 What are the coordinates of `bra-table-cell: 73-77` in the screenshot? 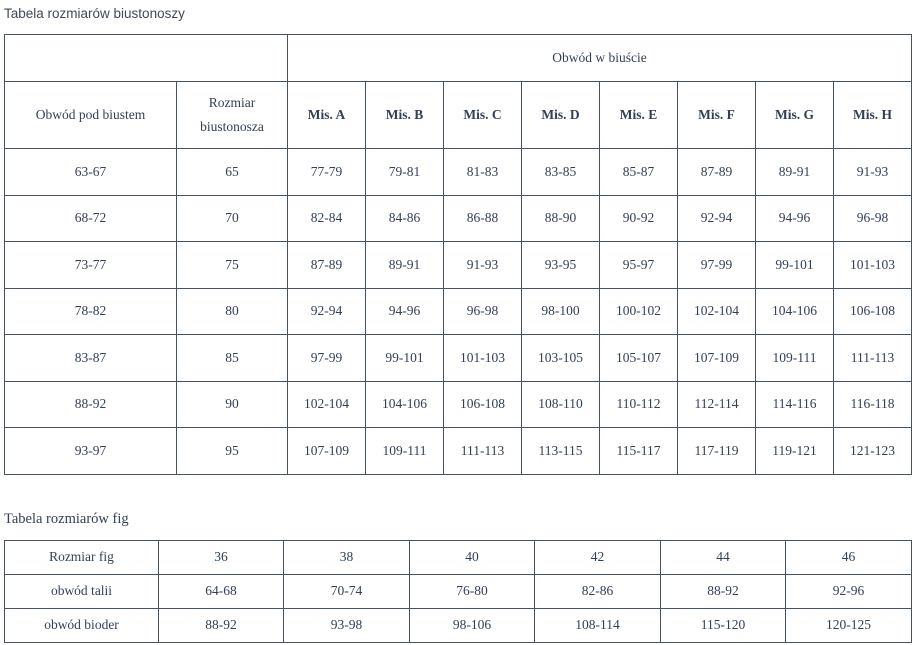 It's located at (90, 265).